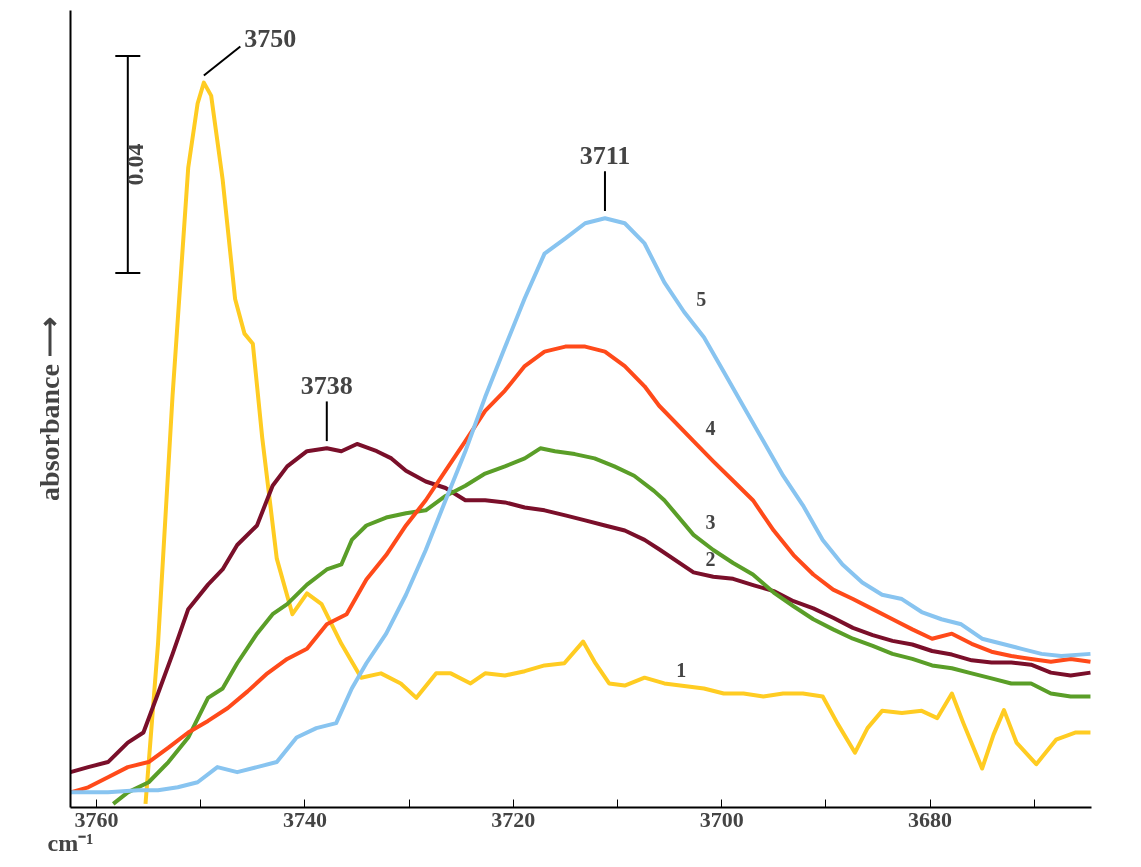 This screenshot has height=867, width=1141. What do you see at coordinates (270, 38) in the screenshot?
I see `annotation: 3750` at bounding box center [270, 38].